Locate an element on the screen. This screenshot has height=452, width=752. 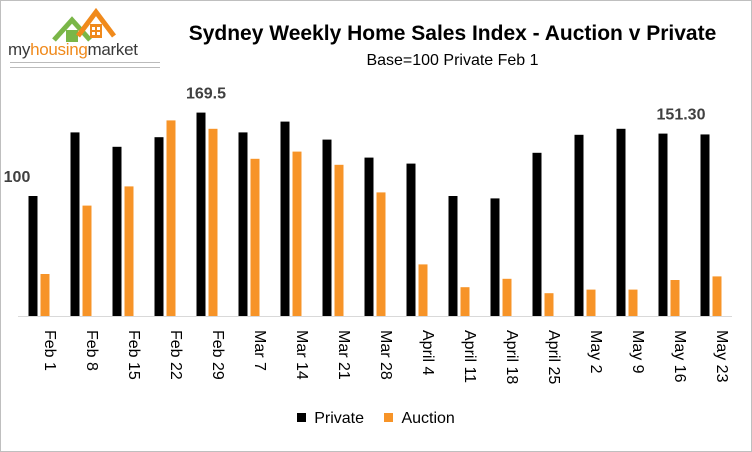
x-tick-label: May 23 is located at coordinates (721, 356).